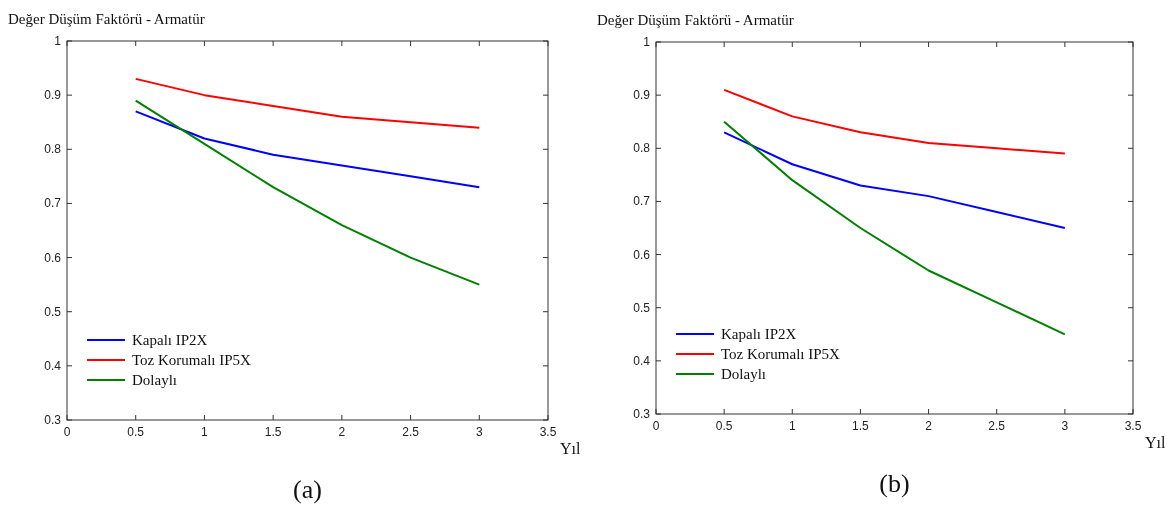 This screenshot has width=1175, height=512. What do you see at coordinates (307, 489) in the screenshot?
I see `text: (a)` at bounding box center [307, 489].